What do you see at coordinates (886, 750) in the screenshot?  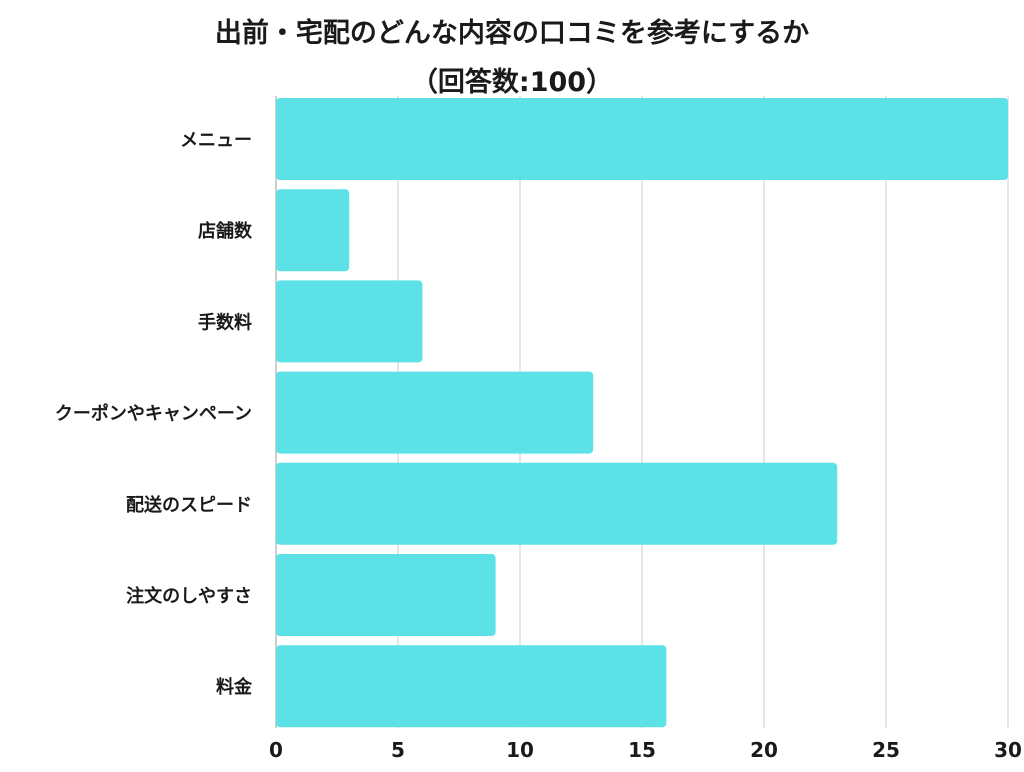 I see `x-tick-label: 25` at bounding box center [886, 750].